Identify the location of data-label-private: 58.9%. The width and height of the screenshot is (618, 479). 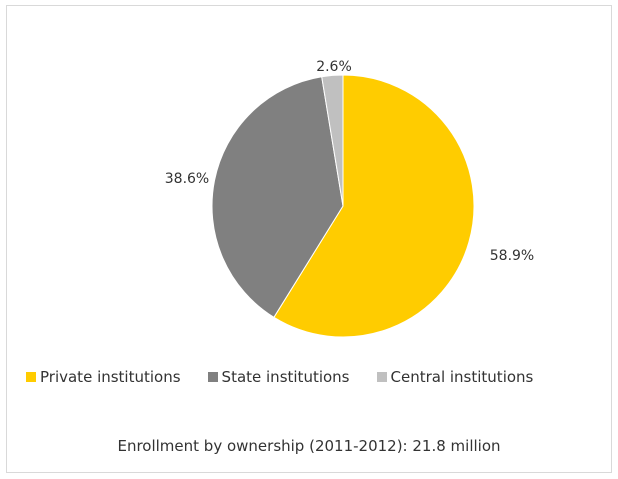
(512, 256).